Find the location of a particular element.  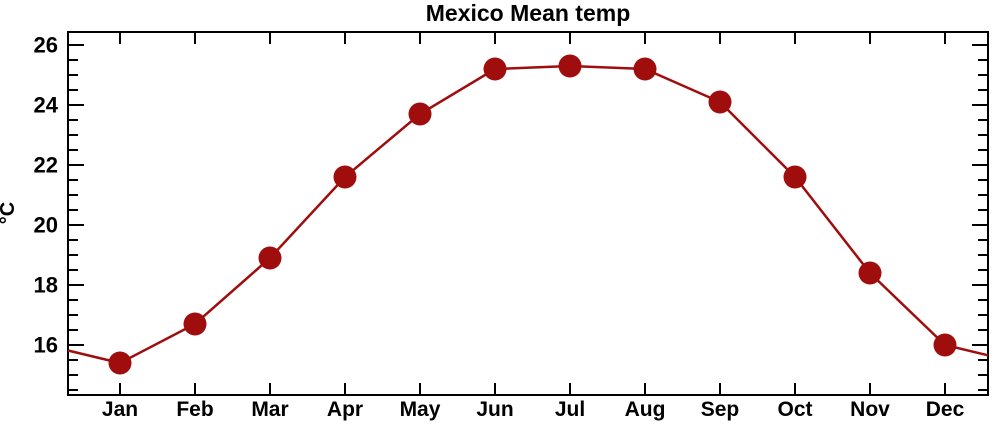

x-tick-label: Apr is located at coordinates (345, 409).